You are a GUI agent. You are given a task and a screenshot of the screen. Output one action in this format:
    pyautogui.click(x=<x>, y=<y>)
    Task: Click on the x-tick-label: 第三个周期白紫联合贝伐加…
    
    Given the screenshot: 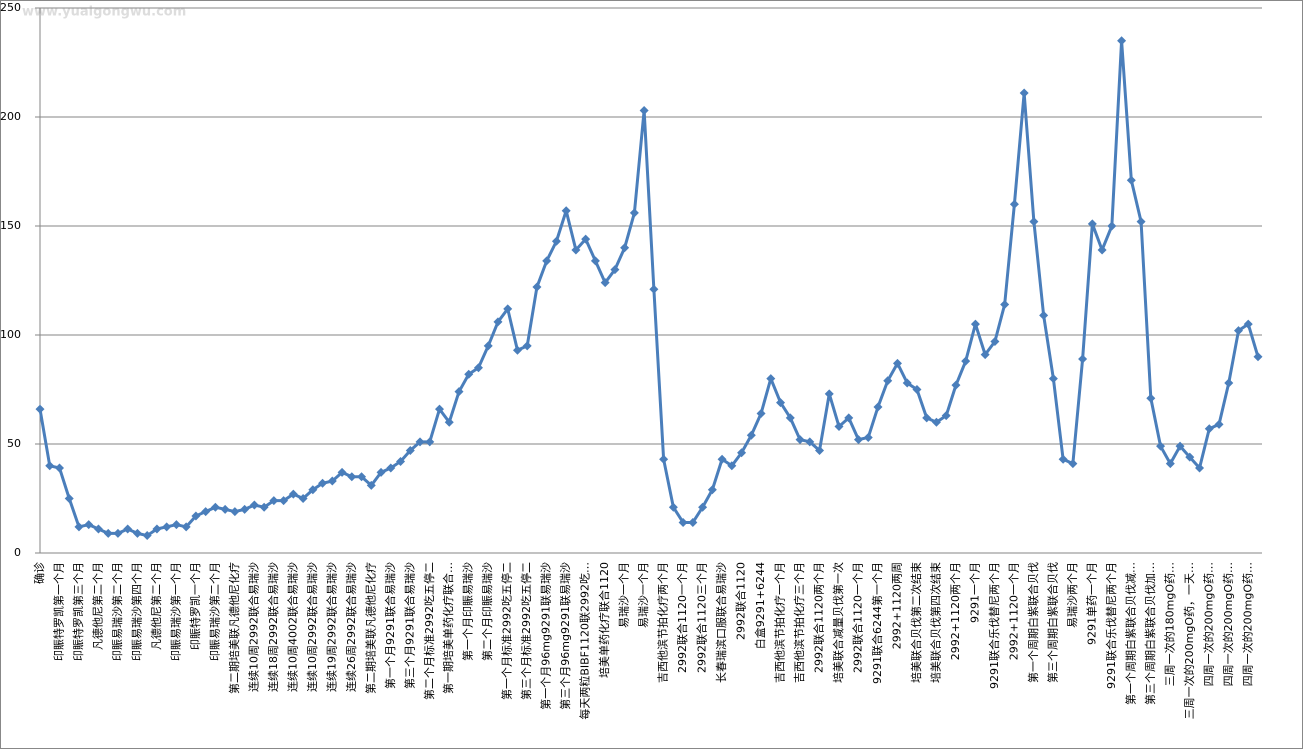 What is the action you would take?
    pyautogui.click(x=1150, y=633)
    